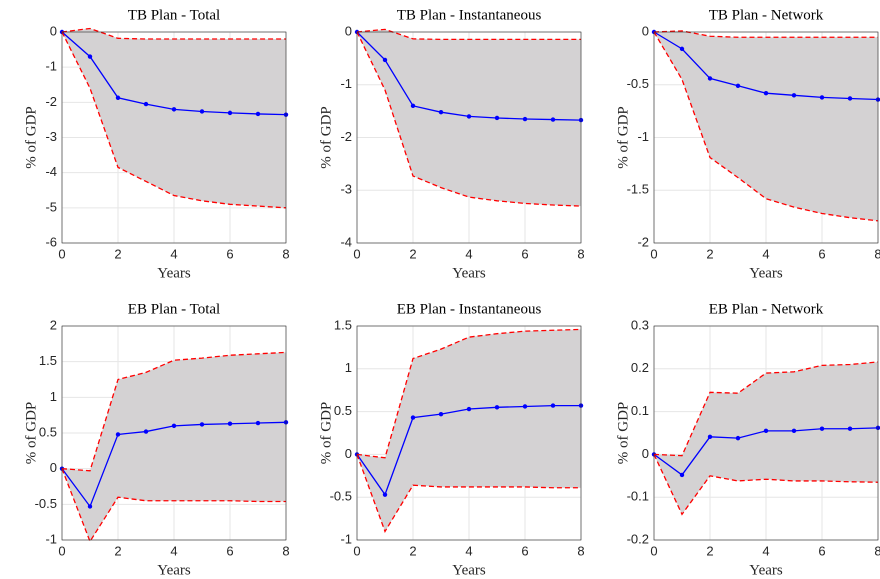  What do you see at coordinates (638, 496) in the screenshot?
I see `y-tick-label: -0.1` at bounding box center [638, 496].